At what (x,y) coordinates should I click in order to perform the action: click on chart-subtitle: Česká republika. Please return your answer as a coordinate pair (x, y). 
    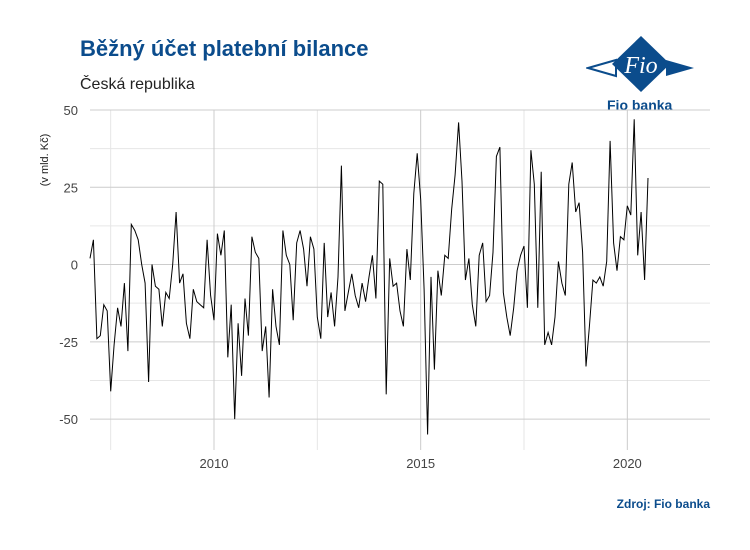
    Looking at the image, I should click on (137, 84).